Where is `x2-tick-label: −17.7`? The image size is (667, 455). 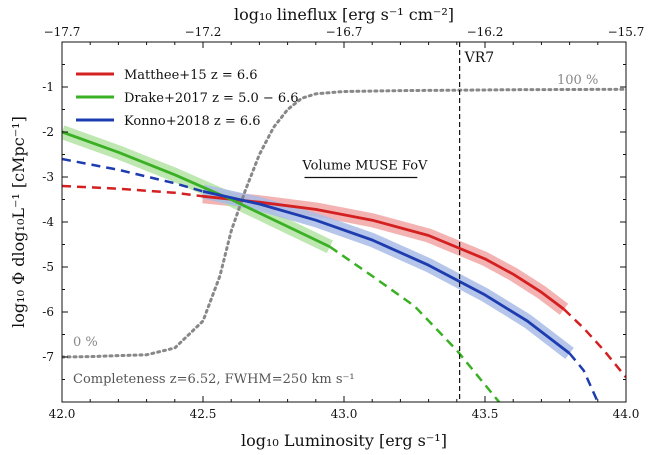
x2-tick-label: −17.7 is located at coordinates (62, 32).